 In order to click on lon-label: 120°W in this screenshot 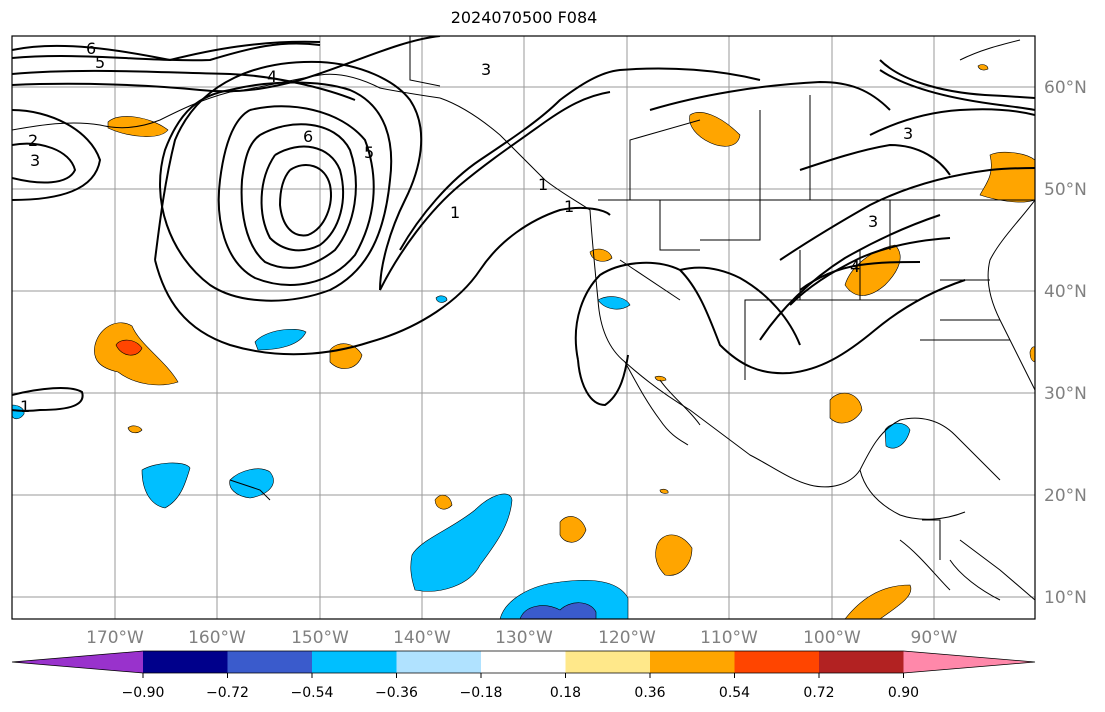, I will do `click(627, 638)`.